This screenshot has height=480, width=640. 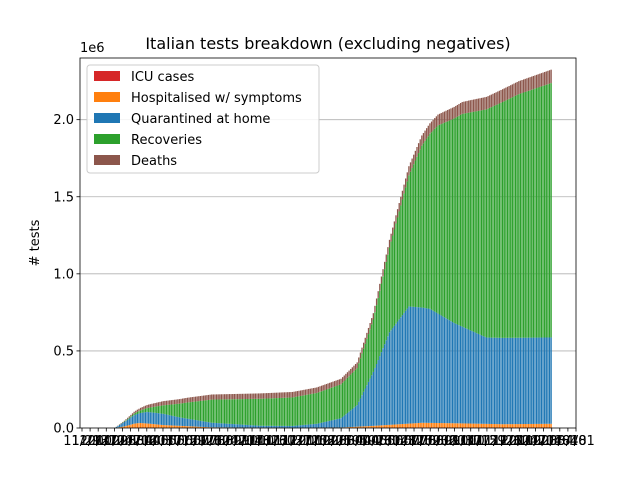 What do you see at coordinates (154, 441) in the screenshot?
I see `x-tick-label: 04/03` at bounding box center [154, 441].